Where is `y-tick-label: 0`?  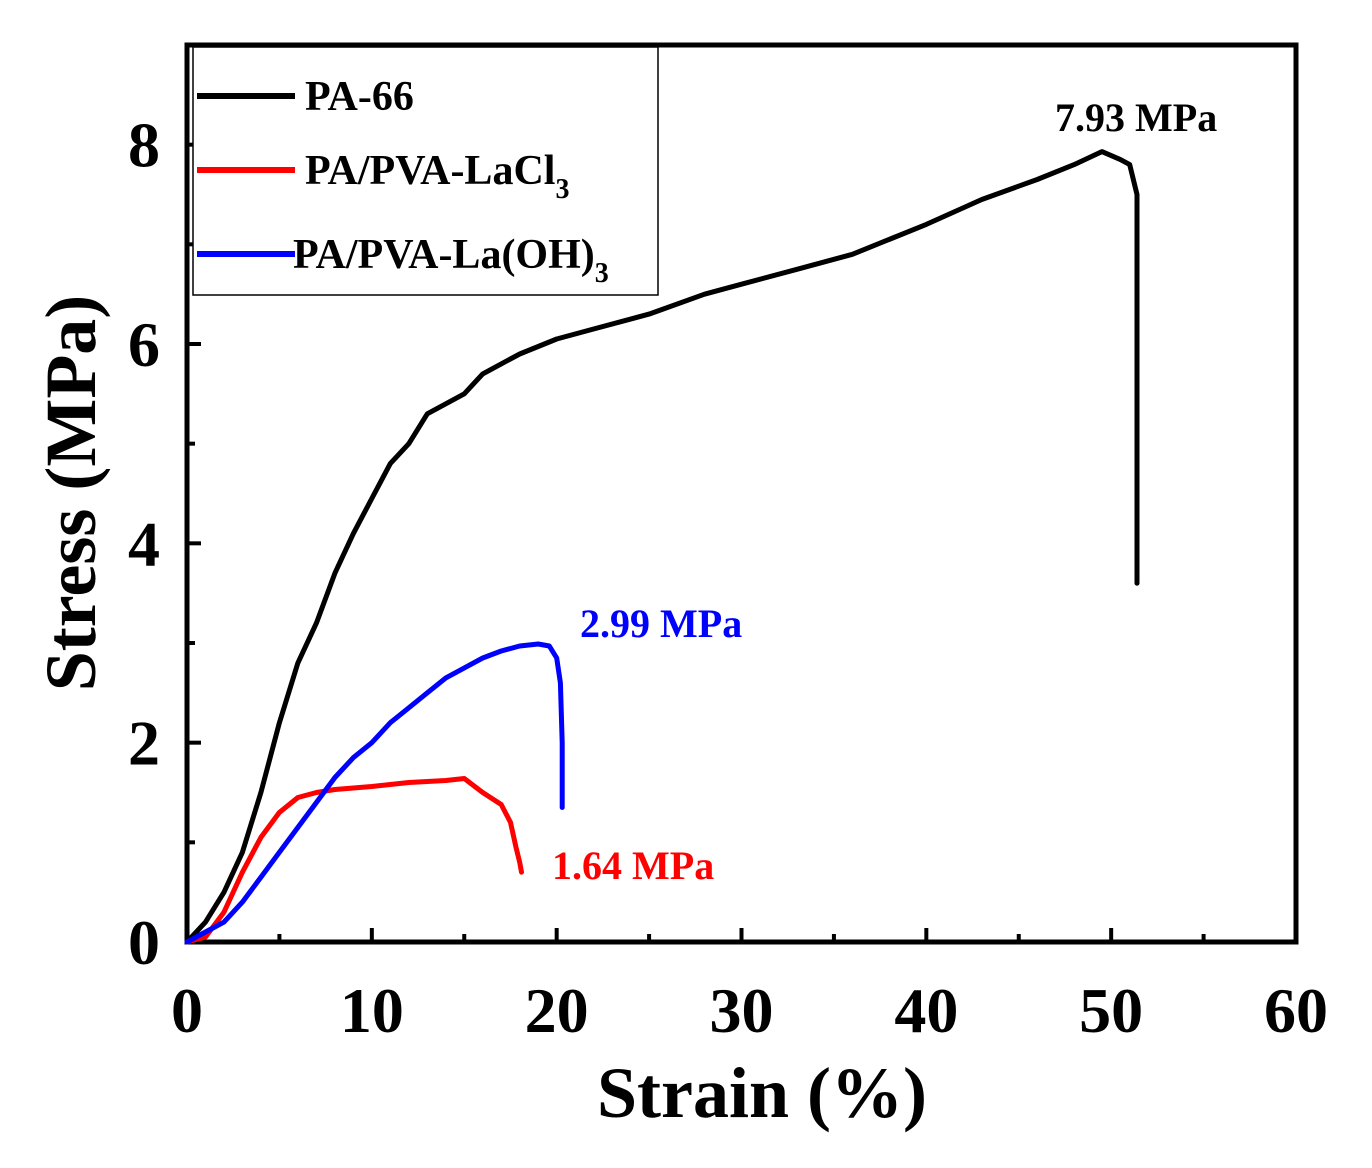
y-tick-label: 0 is located at coordinates (144, 942).